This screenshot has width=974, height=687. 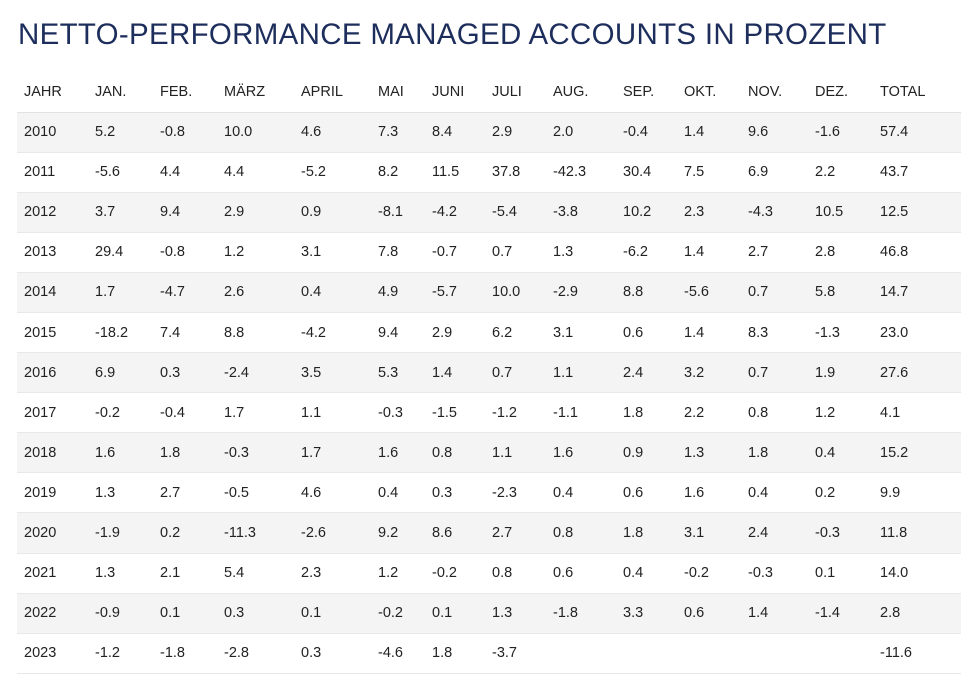 What do you see at coordinates (774, 252) in the screenshot?
I see `month-cell: 2.7` at bounding box center [774, 252].